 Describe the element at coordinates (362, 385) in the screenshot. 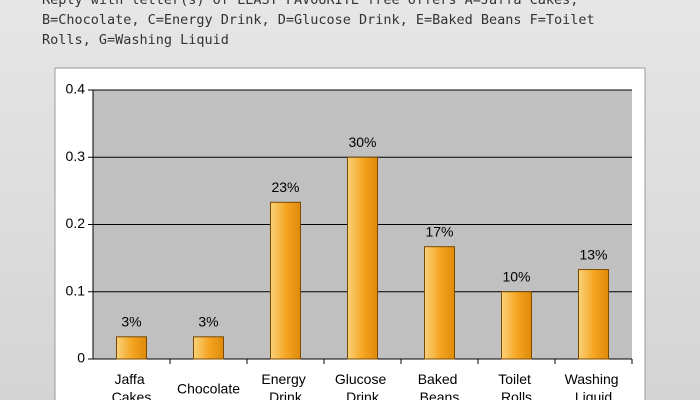

I see `x-tick-label: Glucose Drink` at that location.